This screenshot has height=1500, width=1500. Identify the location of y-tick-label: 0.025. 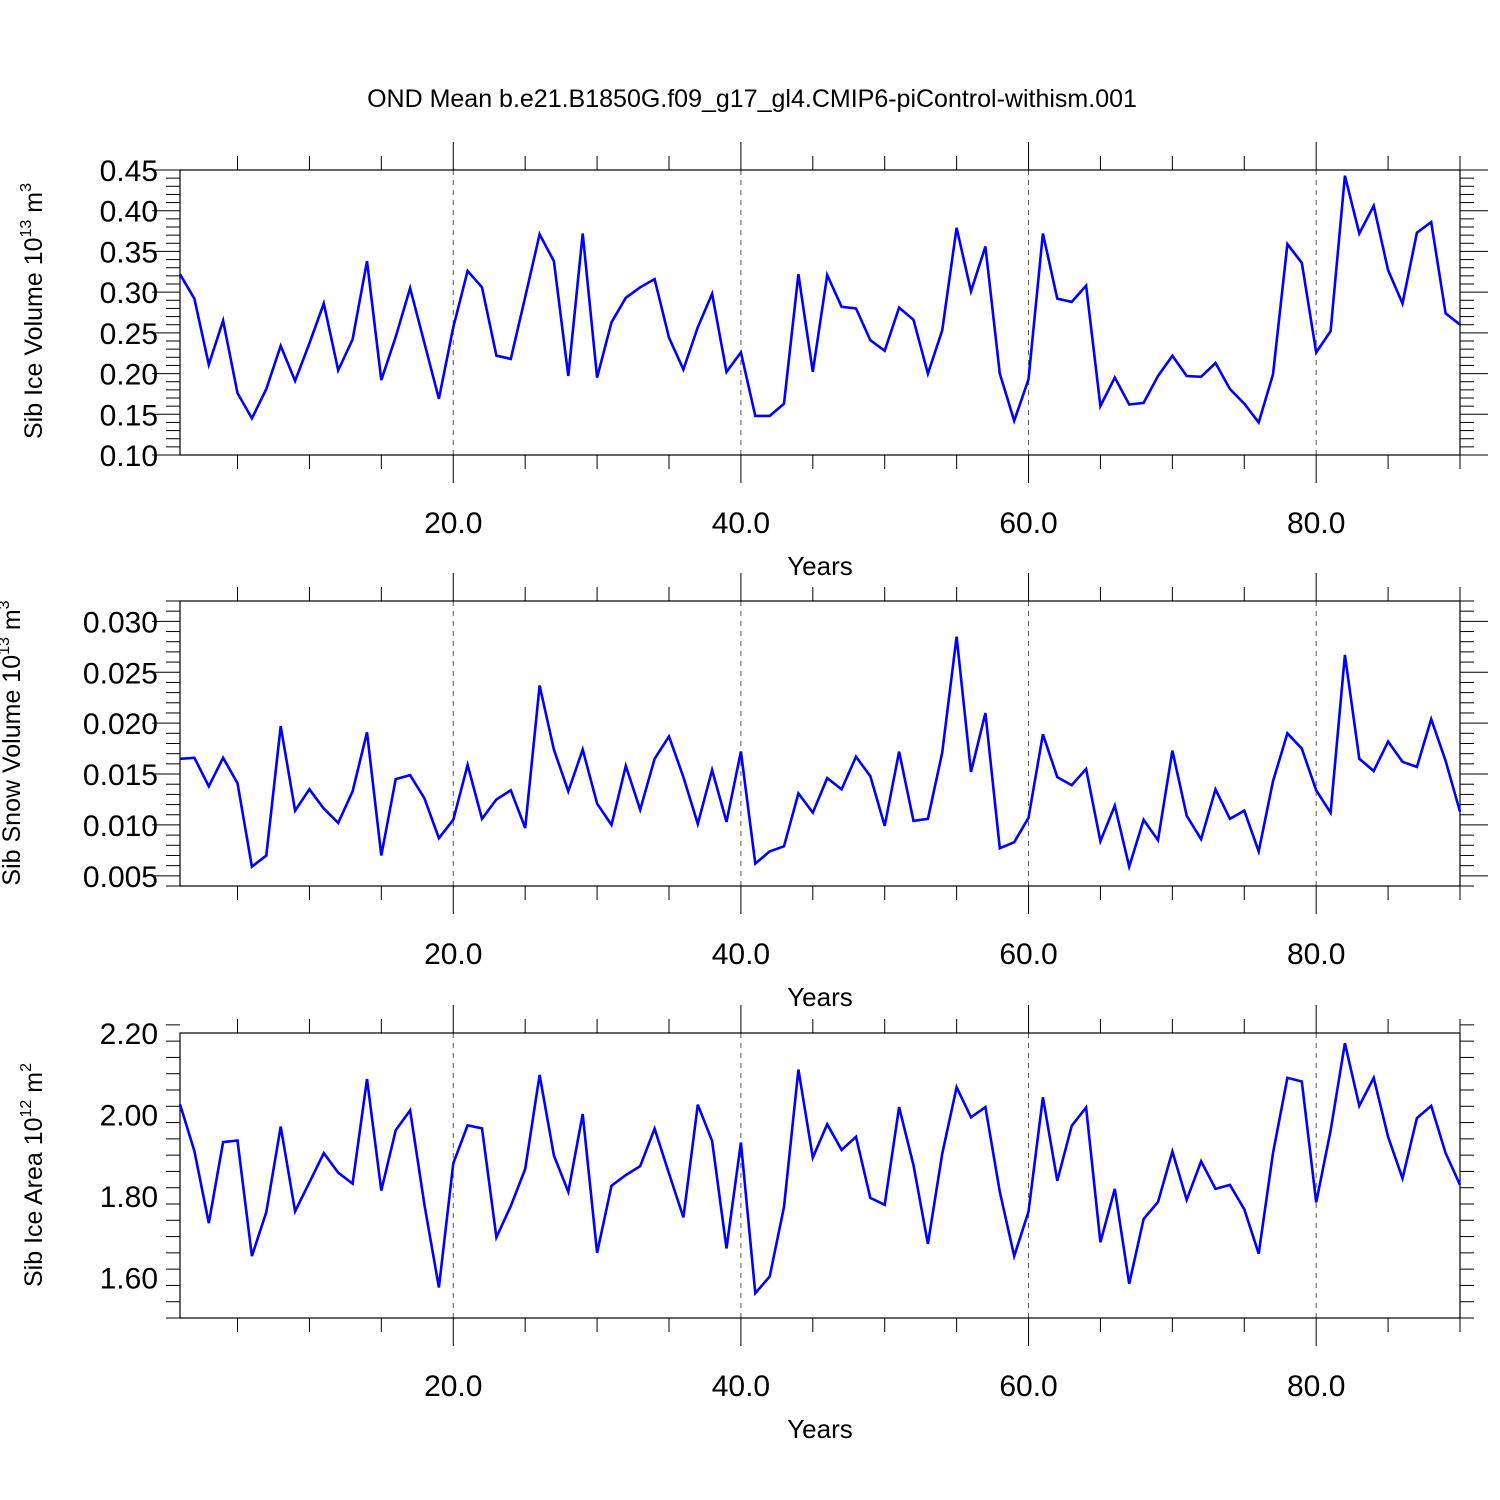
(120, 673).